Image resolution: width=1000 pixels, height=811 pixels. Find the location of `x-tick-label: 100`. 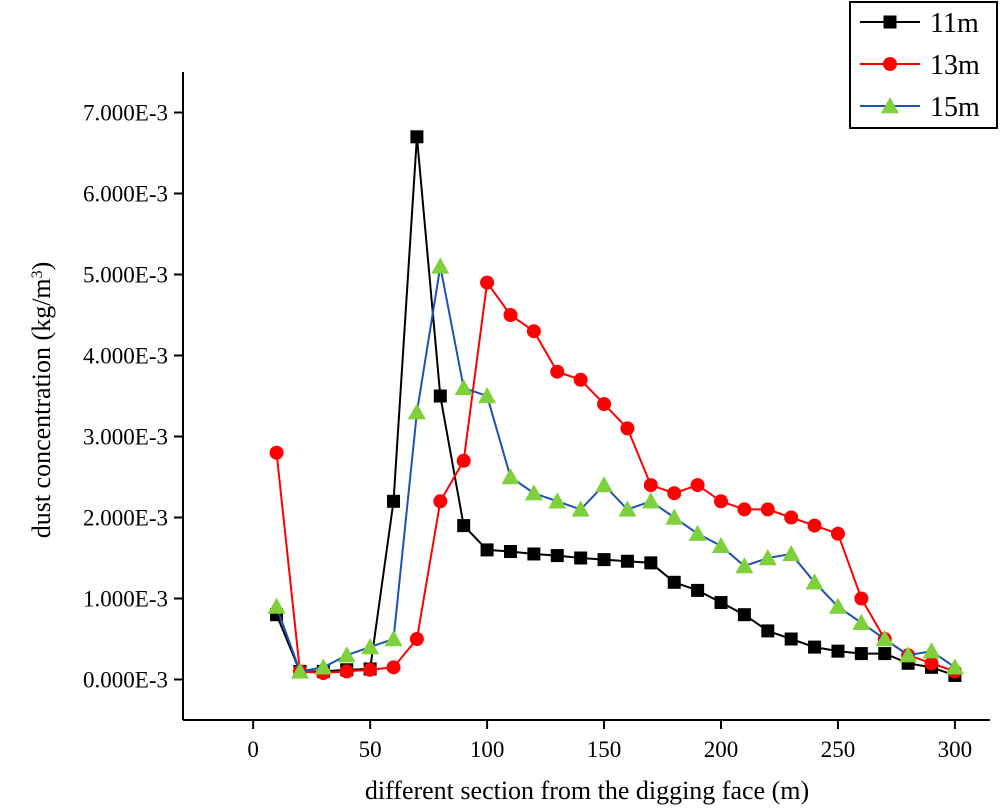

x-tick-label: 100 is located at coordinates (487, 749).